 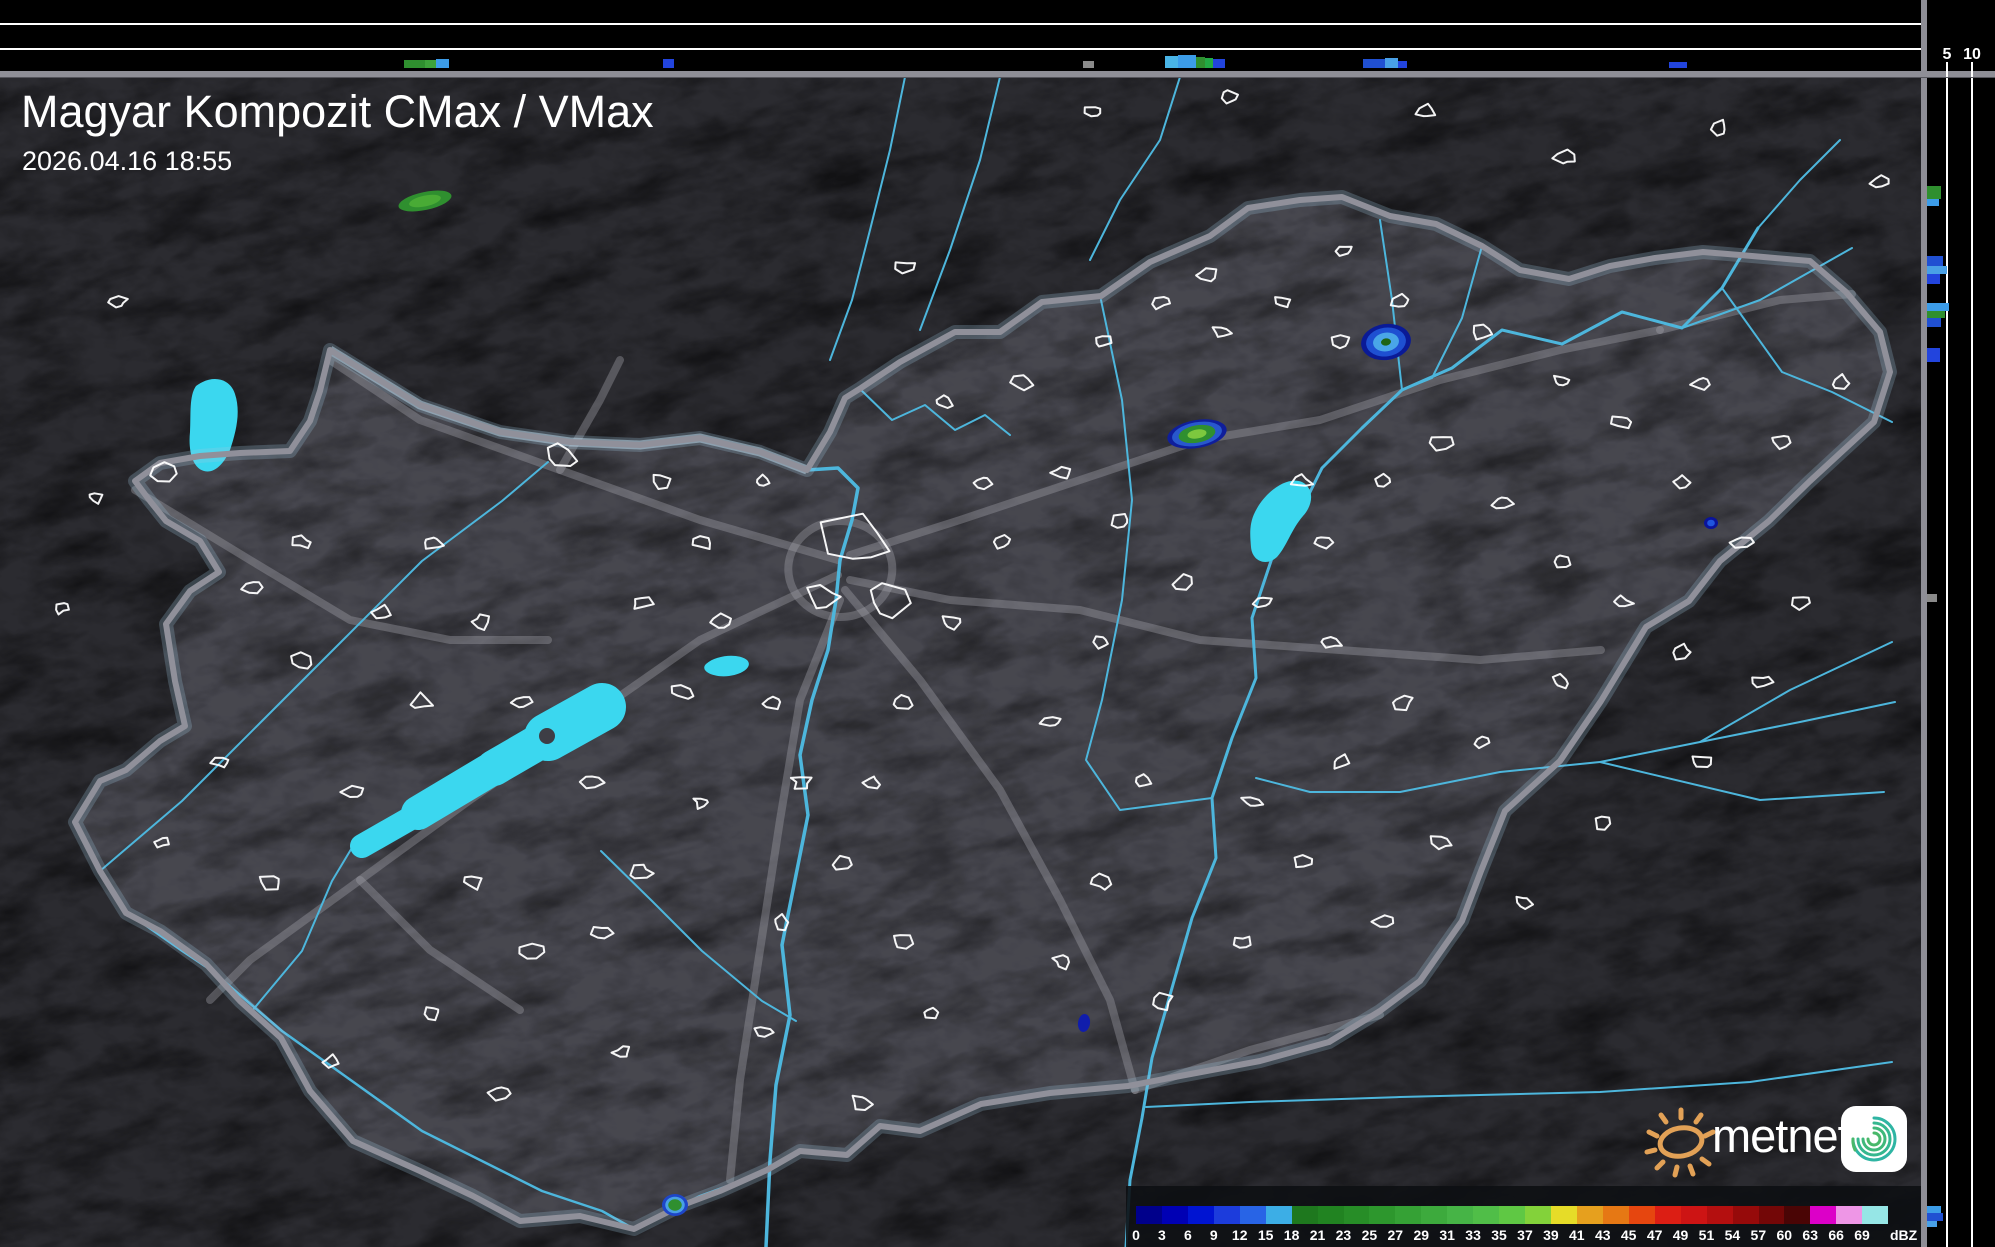 I want to click on map-edge-line, so click(x=1924, y=623).